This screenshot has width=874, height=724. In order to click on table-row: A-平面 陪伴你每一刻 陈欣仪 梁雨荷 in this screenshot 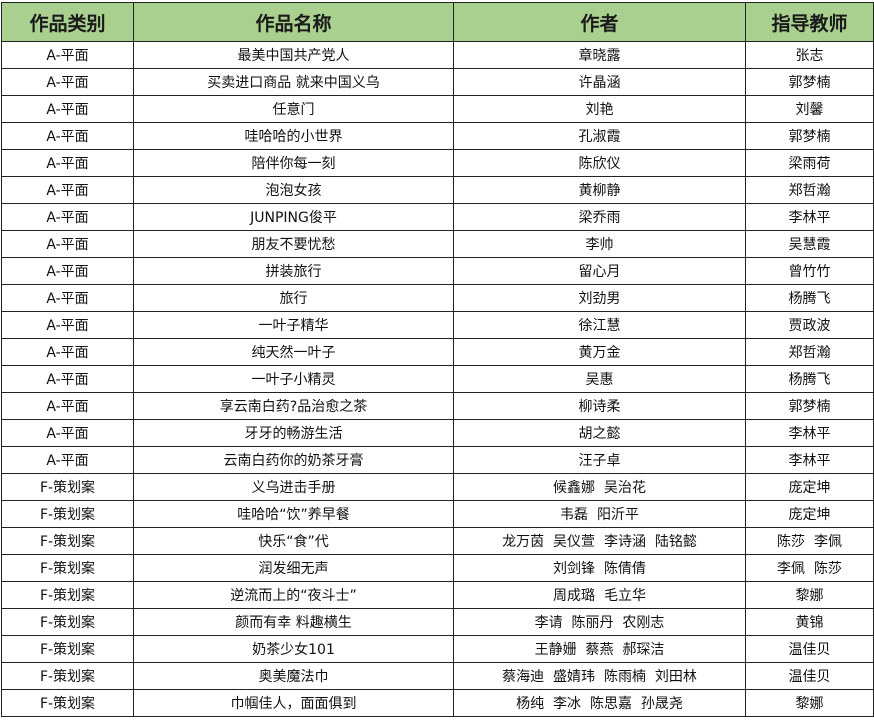, I will do `click(437, 163)`.